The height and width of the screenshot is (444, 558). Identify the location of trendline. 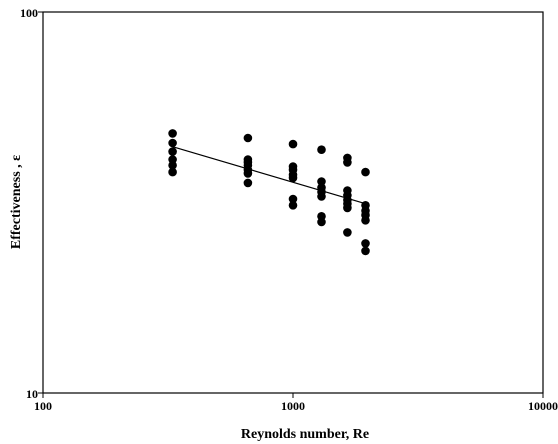
(269, 175).